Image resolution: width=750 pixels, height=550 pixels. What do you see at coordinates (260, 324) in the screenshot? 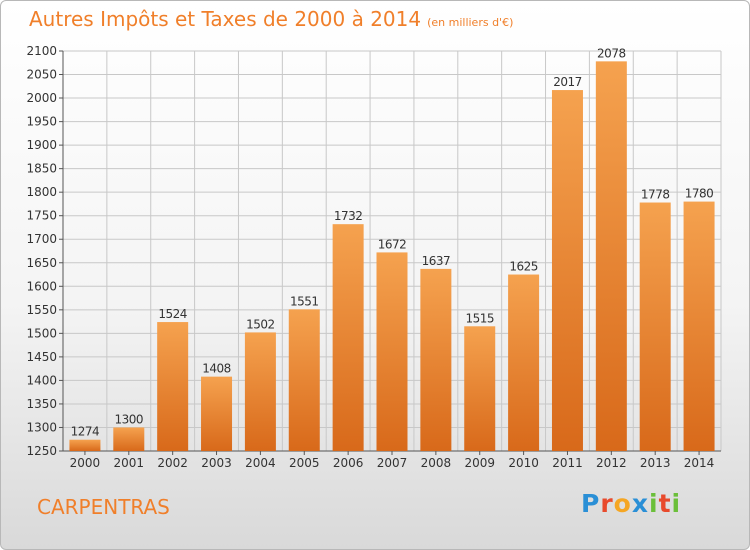
I see `value-label: 1502` at bounding box center [260, 324].